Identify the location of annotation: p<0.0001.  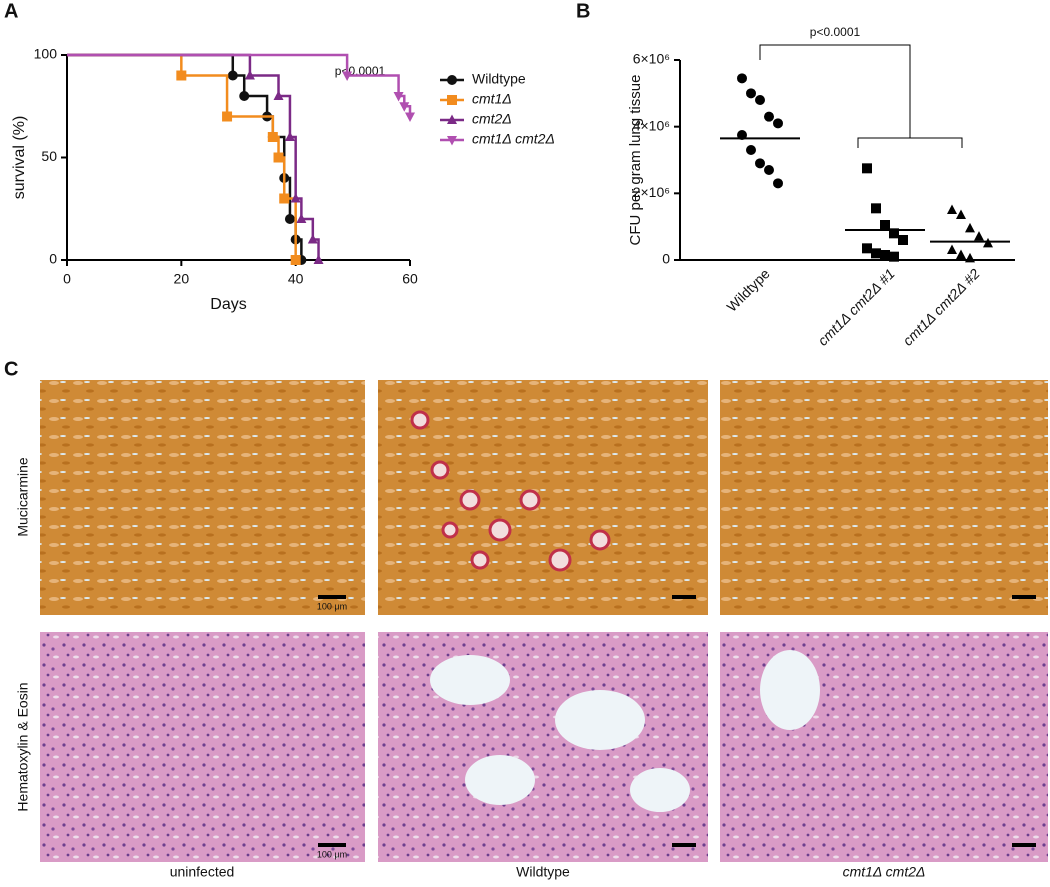
(835, 32).